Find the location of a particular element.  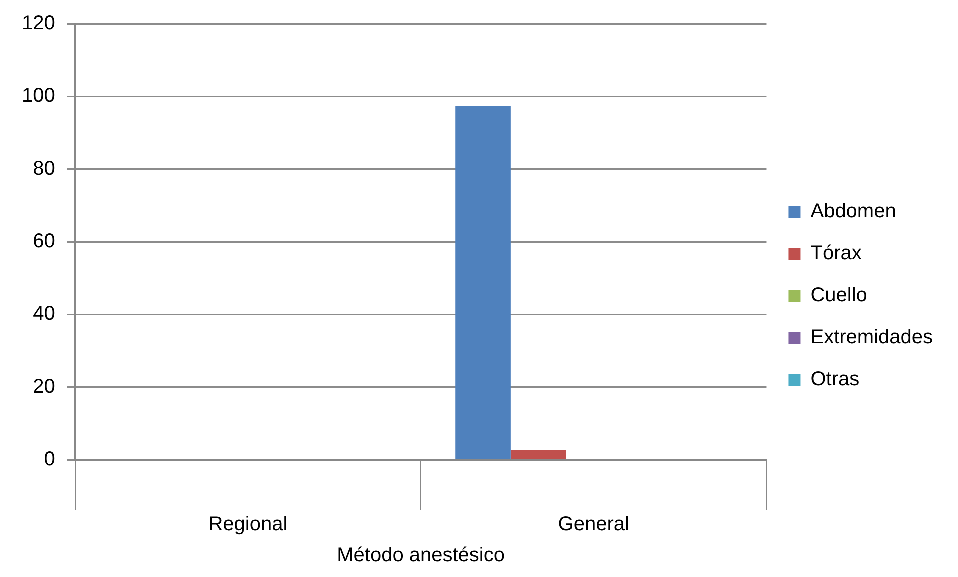

y-tick-label: 120 is located at coordinates (39, 23).